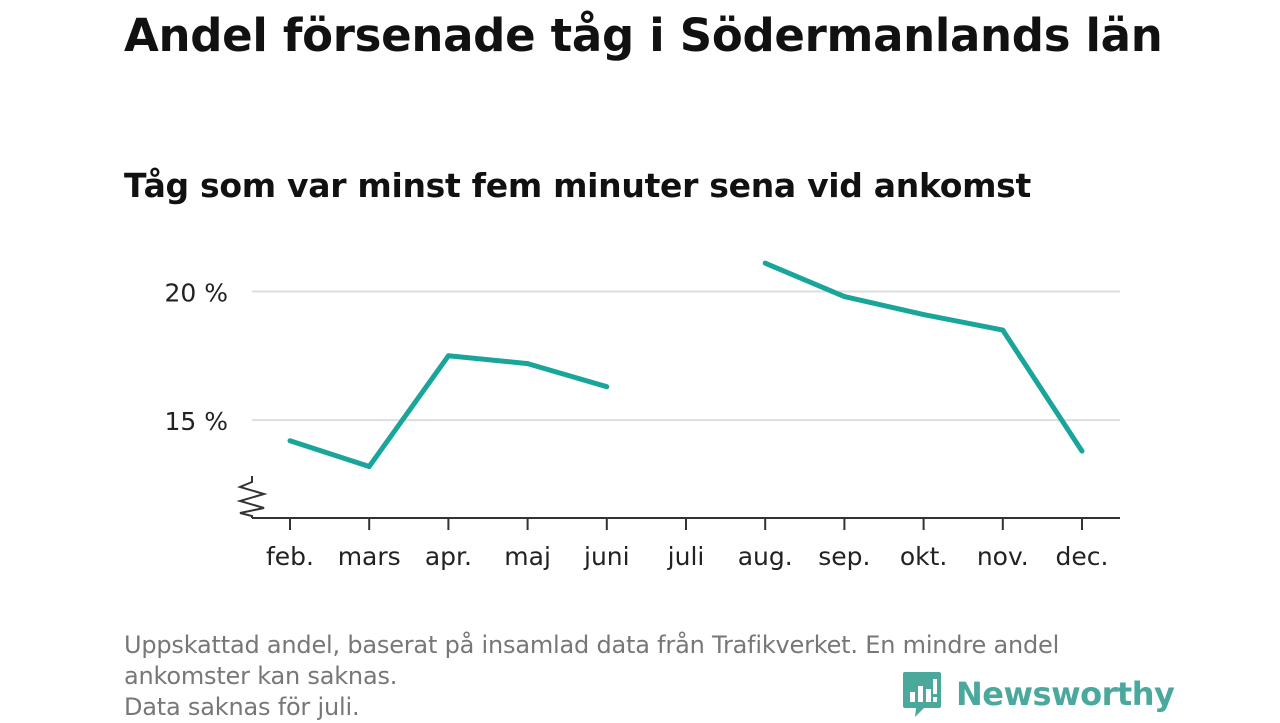  What do you see at coordinates (922, 694) in the screenshot?
I see `bar-chart-speech-bubble-icon` at bounding box center [922, 694].